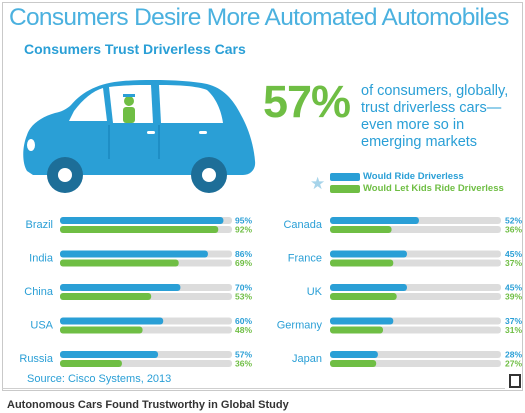 The height and width of the screenshot is (413, 525). What do you see at coordinates (135, 49) in the screenshot?
I see `infographic-subtitle: Consumers Trust Driverless Cars` at bounding box center [135, 49].